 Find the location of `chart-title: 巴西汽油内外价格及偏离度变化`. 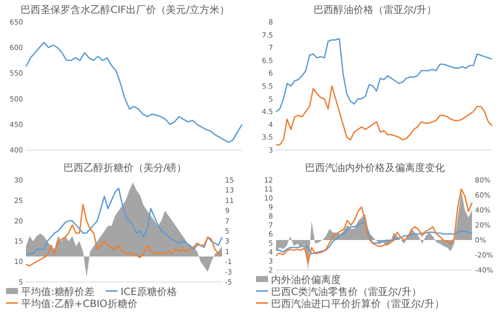

chart-title: 巴西汽油内外价格及偏离度变化 is located at coordinates (375, 168).